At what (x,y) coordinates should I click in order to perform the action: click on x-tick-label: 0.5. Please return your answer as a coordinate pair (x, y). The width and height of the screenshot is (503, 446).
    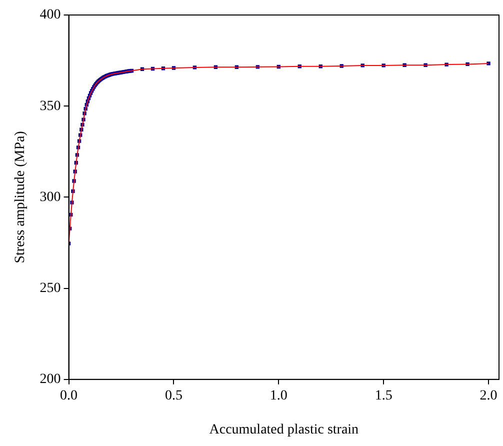
    Looking at the image, I should click on (173, 396).